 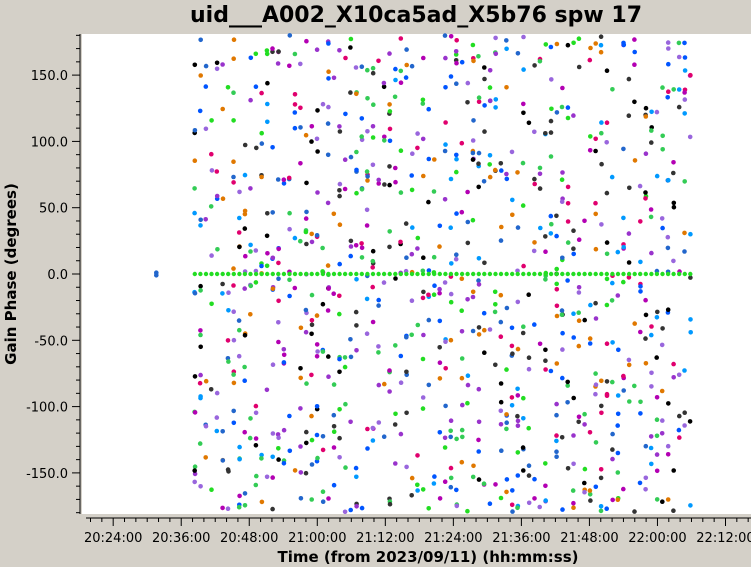 What do you see at coordinates (416, 15) in the screenshot?
I see `chart-title: uid___A002_X10ca5ad_X5b76 spw 17` at bounding box center [416, 15].